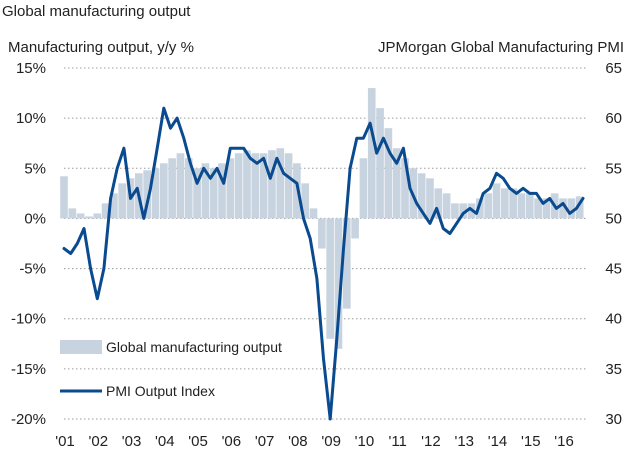 Image resolution: width=640 pixels, height=460 pixels. Describe the element at coordinates (331, 441) in the screenshot. I see `x-tick-label: '09` at that location.